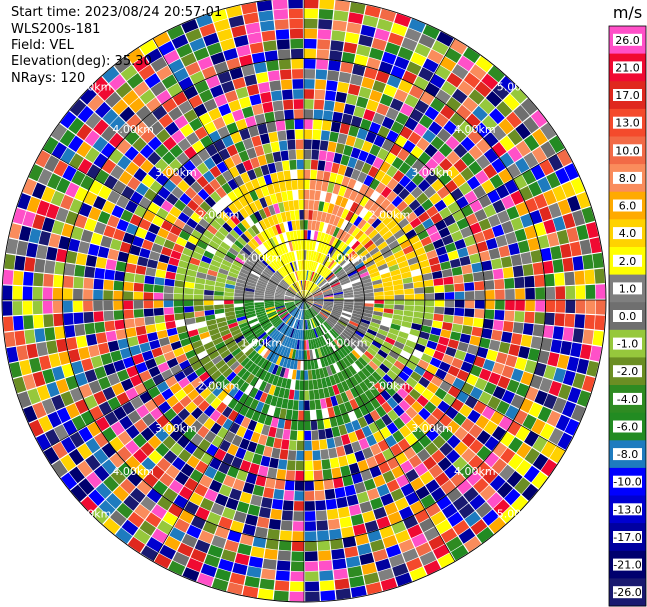 Image resolution: width=647 pixels, height=607 pixels. What do you see at coordinates (627, 67) in the screenshot?
I see `colorbar-tick-group: 21.0` at bounding box center [627, 67].